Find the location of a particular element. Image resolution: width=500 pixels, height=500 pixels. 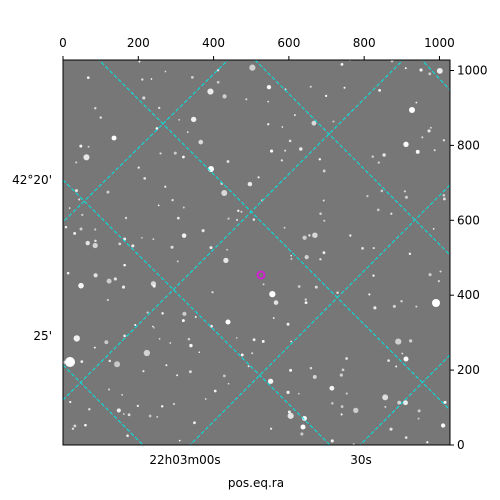

target-marker is located at coordinates (261, 275).